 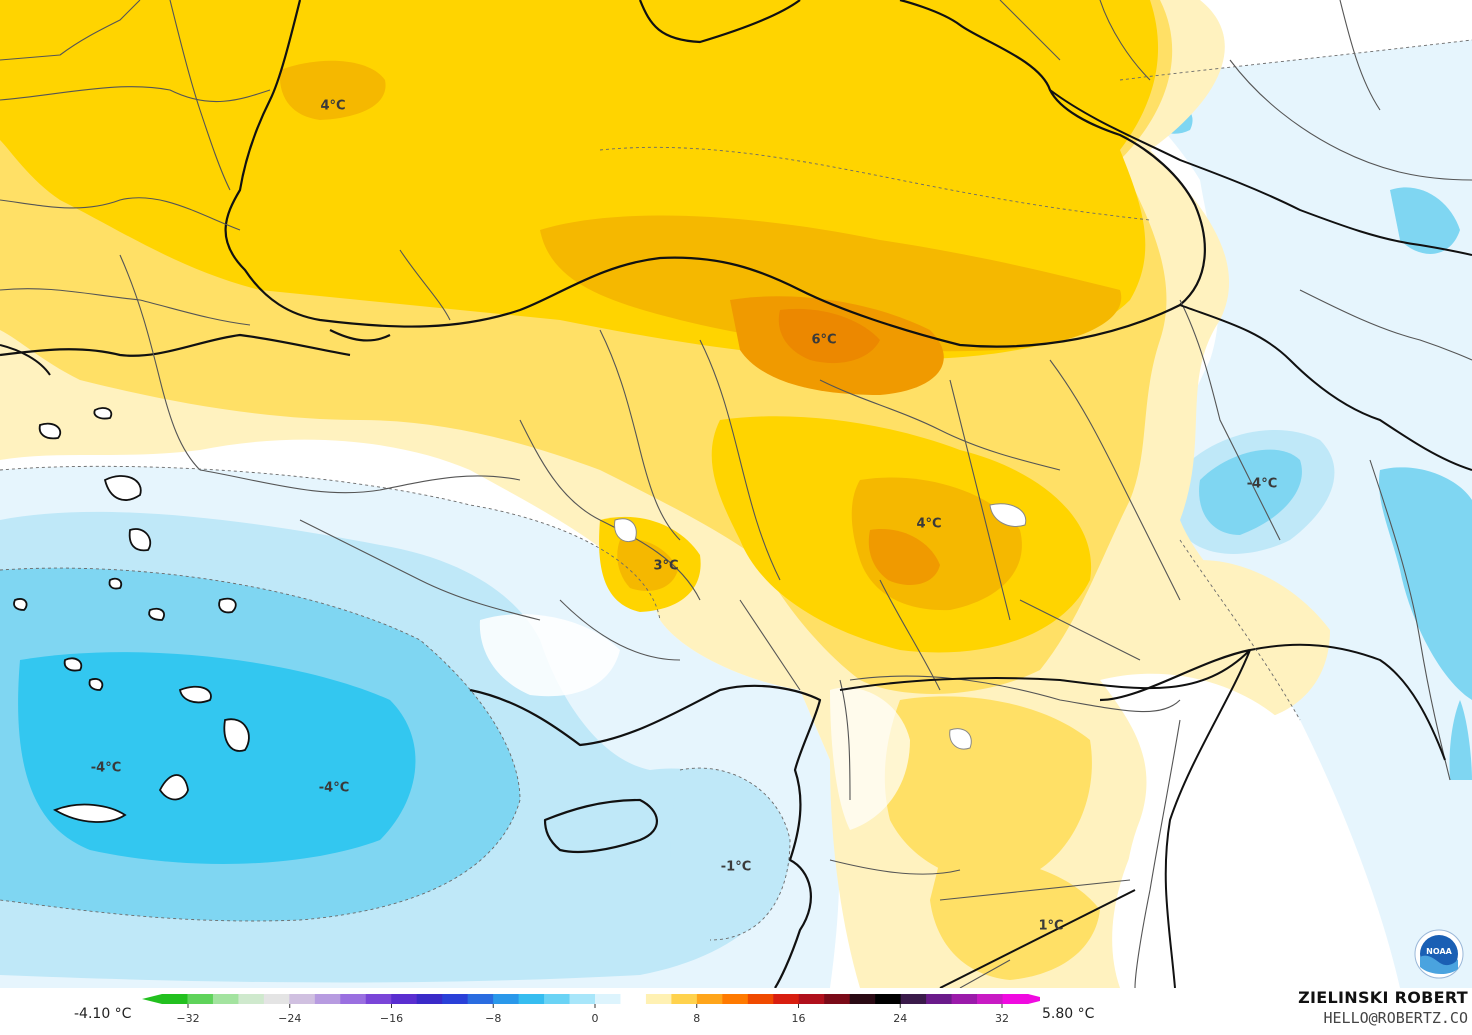 What do you see at coordinates (131, 615) in the screenshot?
I see `aegean-islands` at bounding box center [131, 615].